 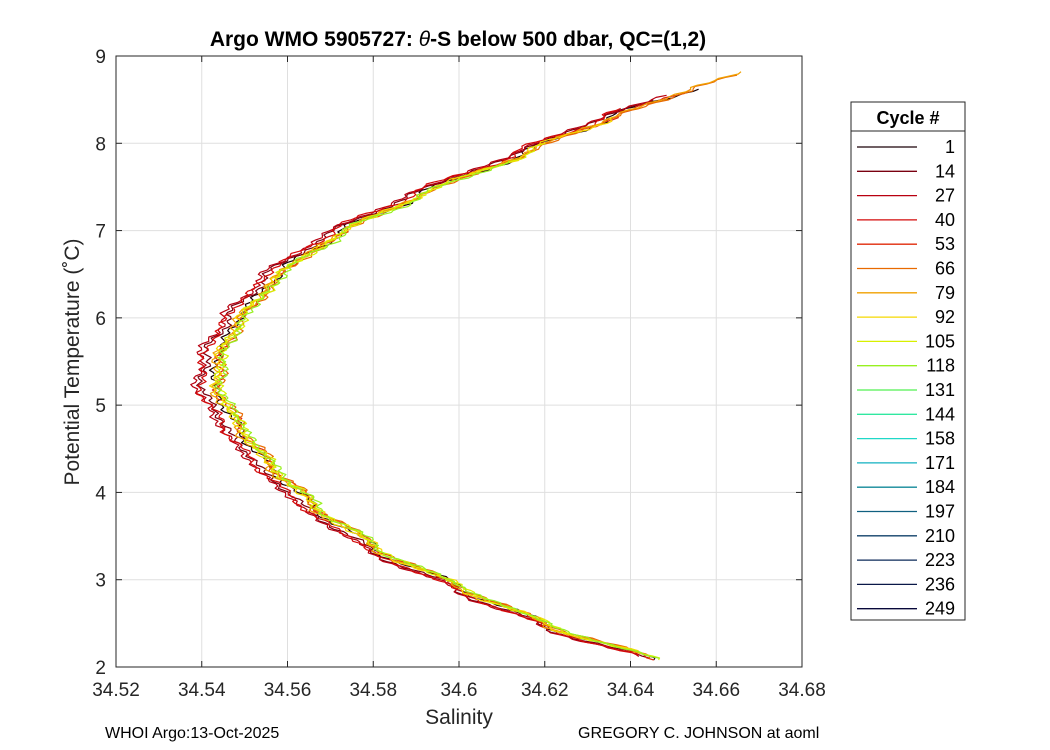 What do you see at coordinates (373, 690) in the screenshot?
I see `x-tick-label: 34.58` at bounding box center [373, 690].